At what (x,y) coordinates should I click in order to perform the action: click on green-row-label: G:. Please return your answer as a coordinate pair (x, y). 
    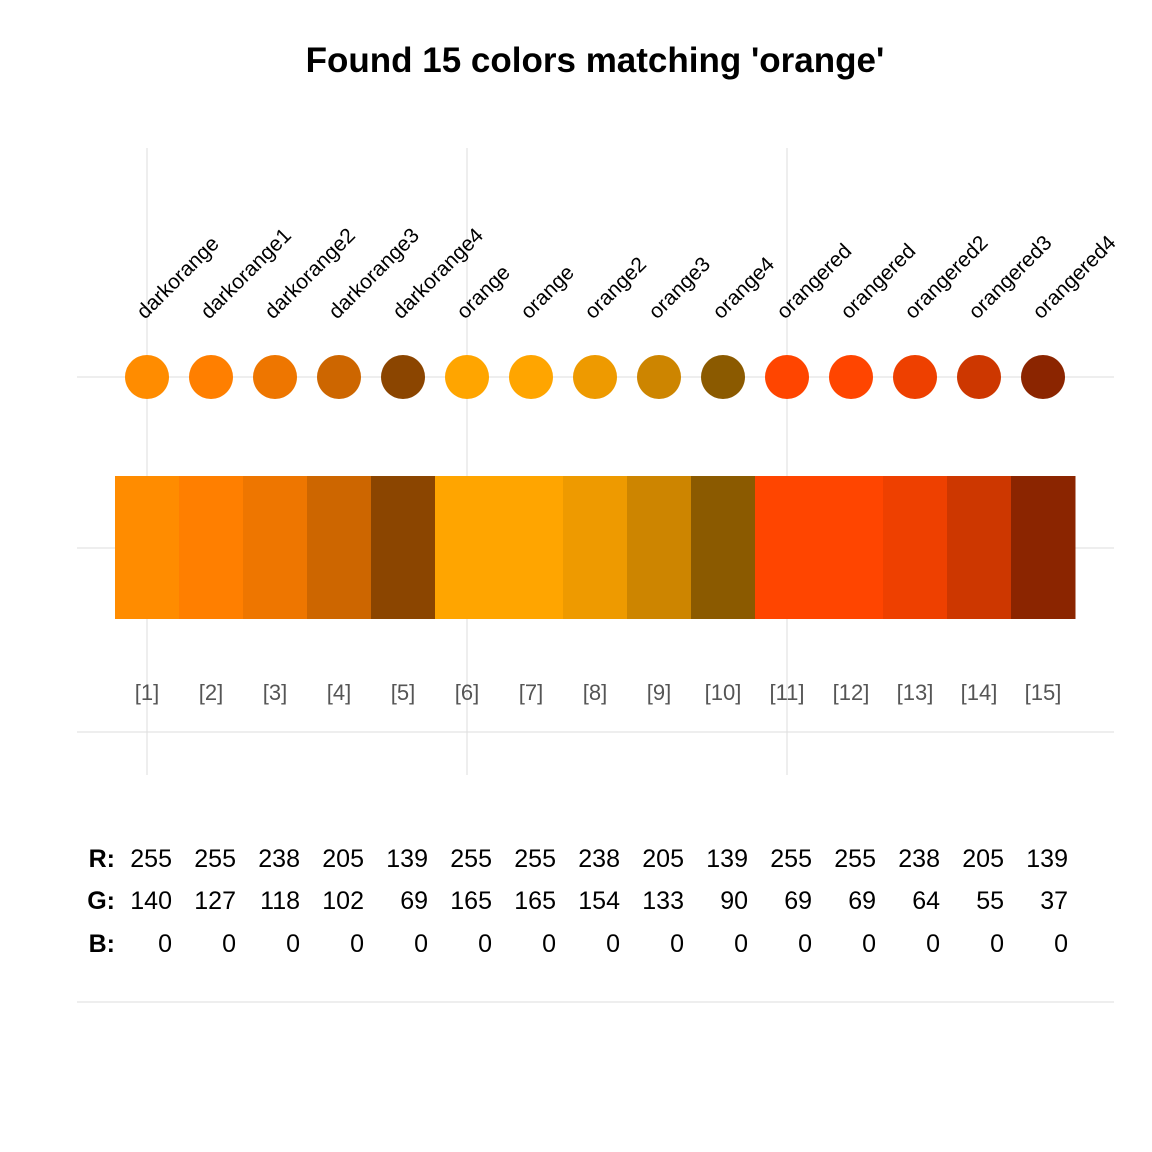
    Looking at the image, I should click on (101, 901).